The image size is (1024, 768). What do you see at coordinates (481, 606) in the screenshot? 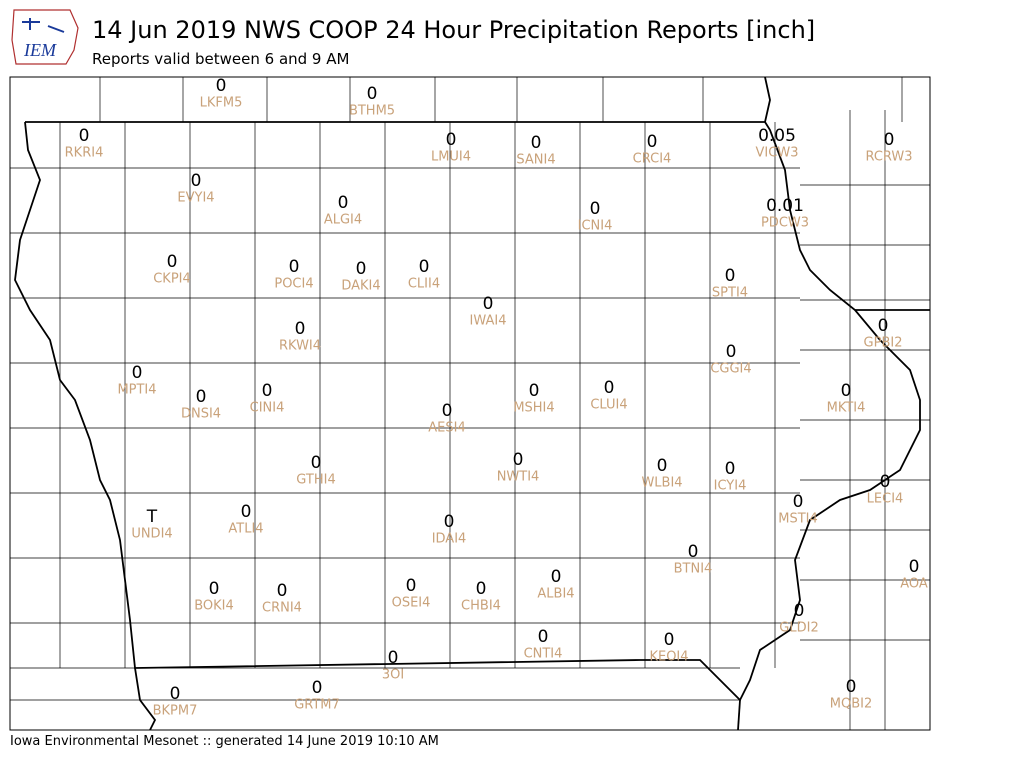
I see `station-label: CHBI4` at bounding box center [481, 606].